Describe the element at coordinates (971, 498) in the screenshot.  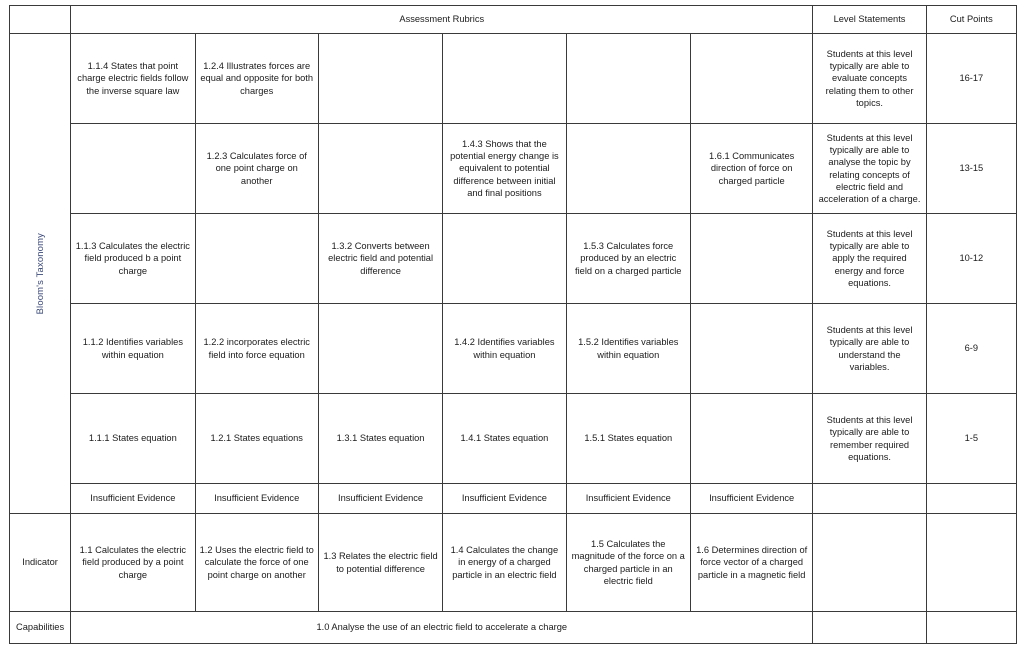
I see `insufficient-row-spacer-cut` at that location.